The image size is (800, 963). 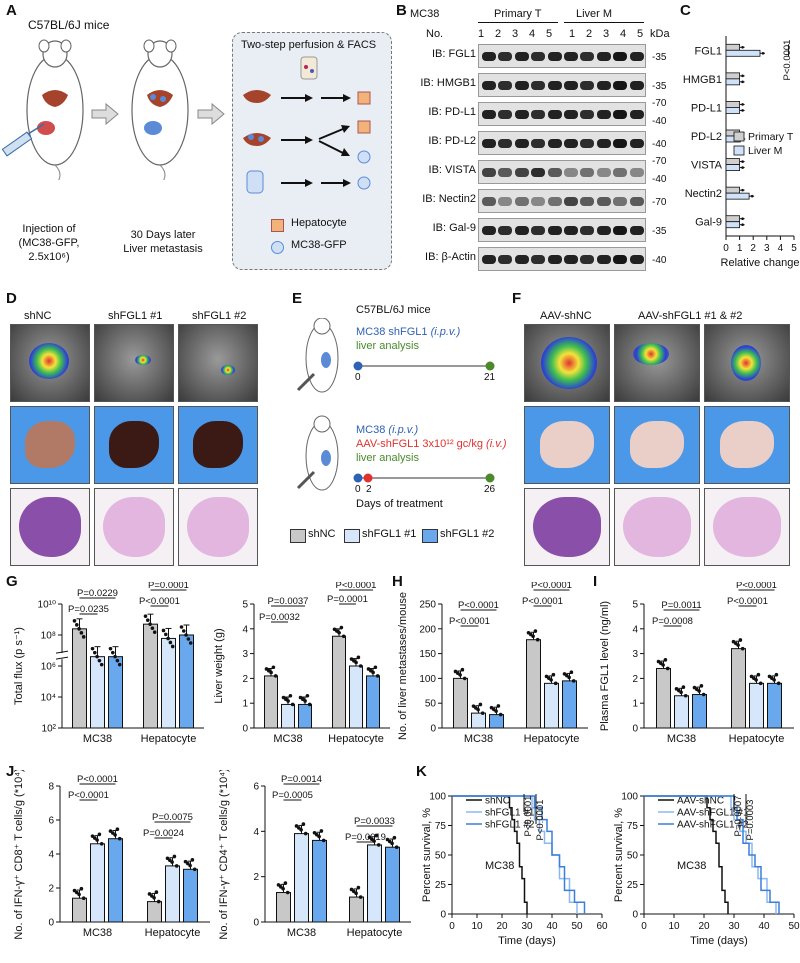 What do you see at coordinates (713, 825) in the screenshot?
I see `legend-label: AAV-shFGL1 #2` at bounding box center [713, 825].